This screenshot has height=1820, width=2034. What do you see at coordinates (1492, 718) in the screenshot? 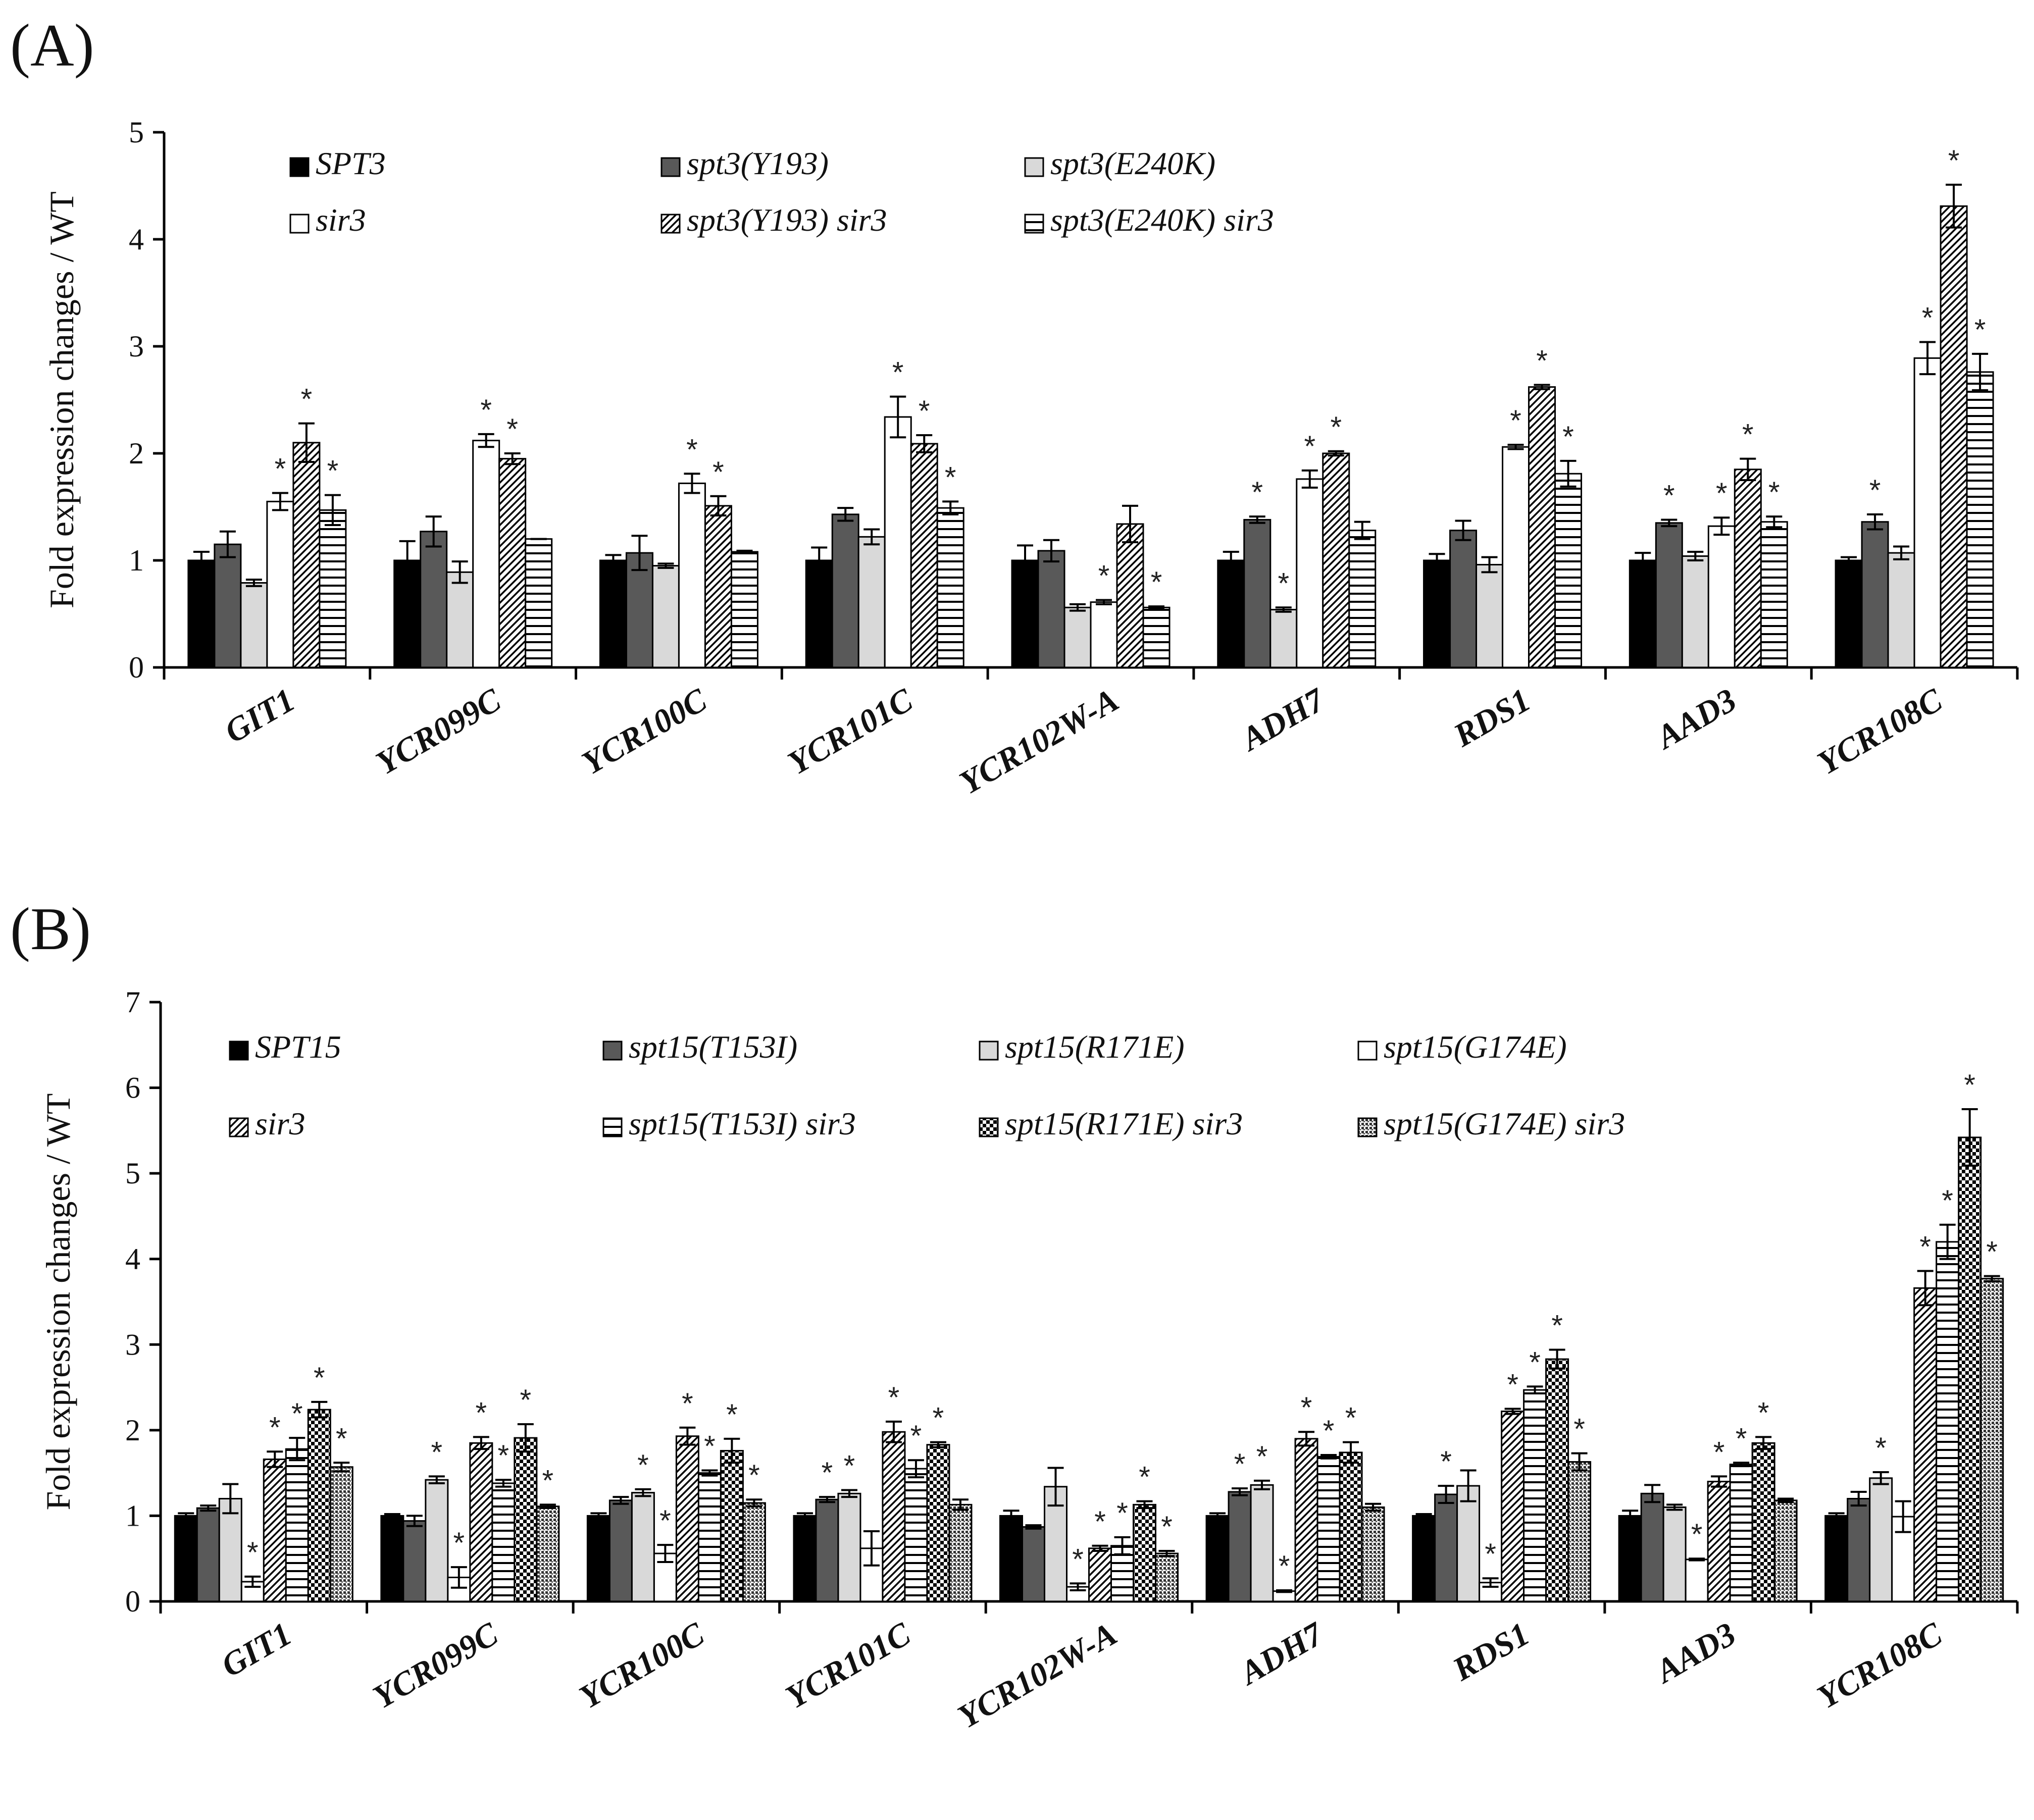
I see `x-category-label: RDS1` at bounding box center [1492, 718].